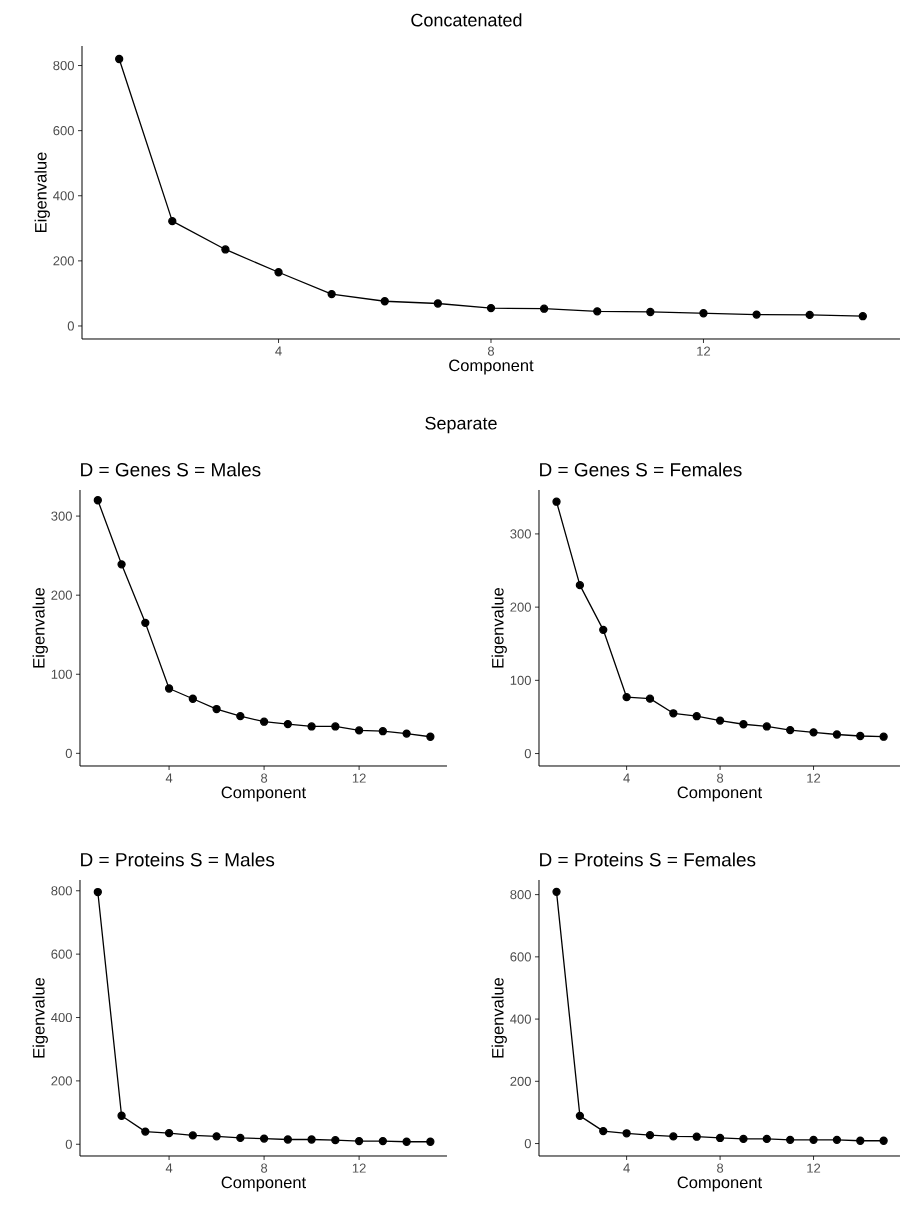  I want to click on chart-title: Concatenated, so click(466, 20).